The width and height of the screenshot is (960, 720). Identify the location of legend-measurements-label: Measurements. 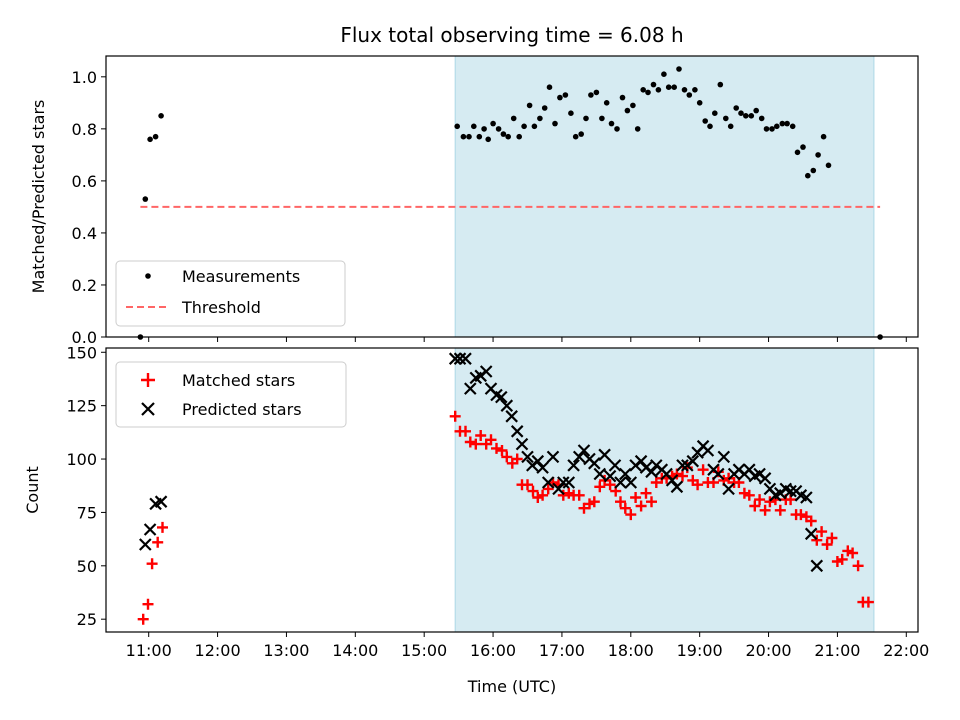
(241, 276).